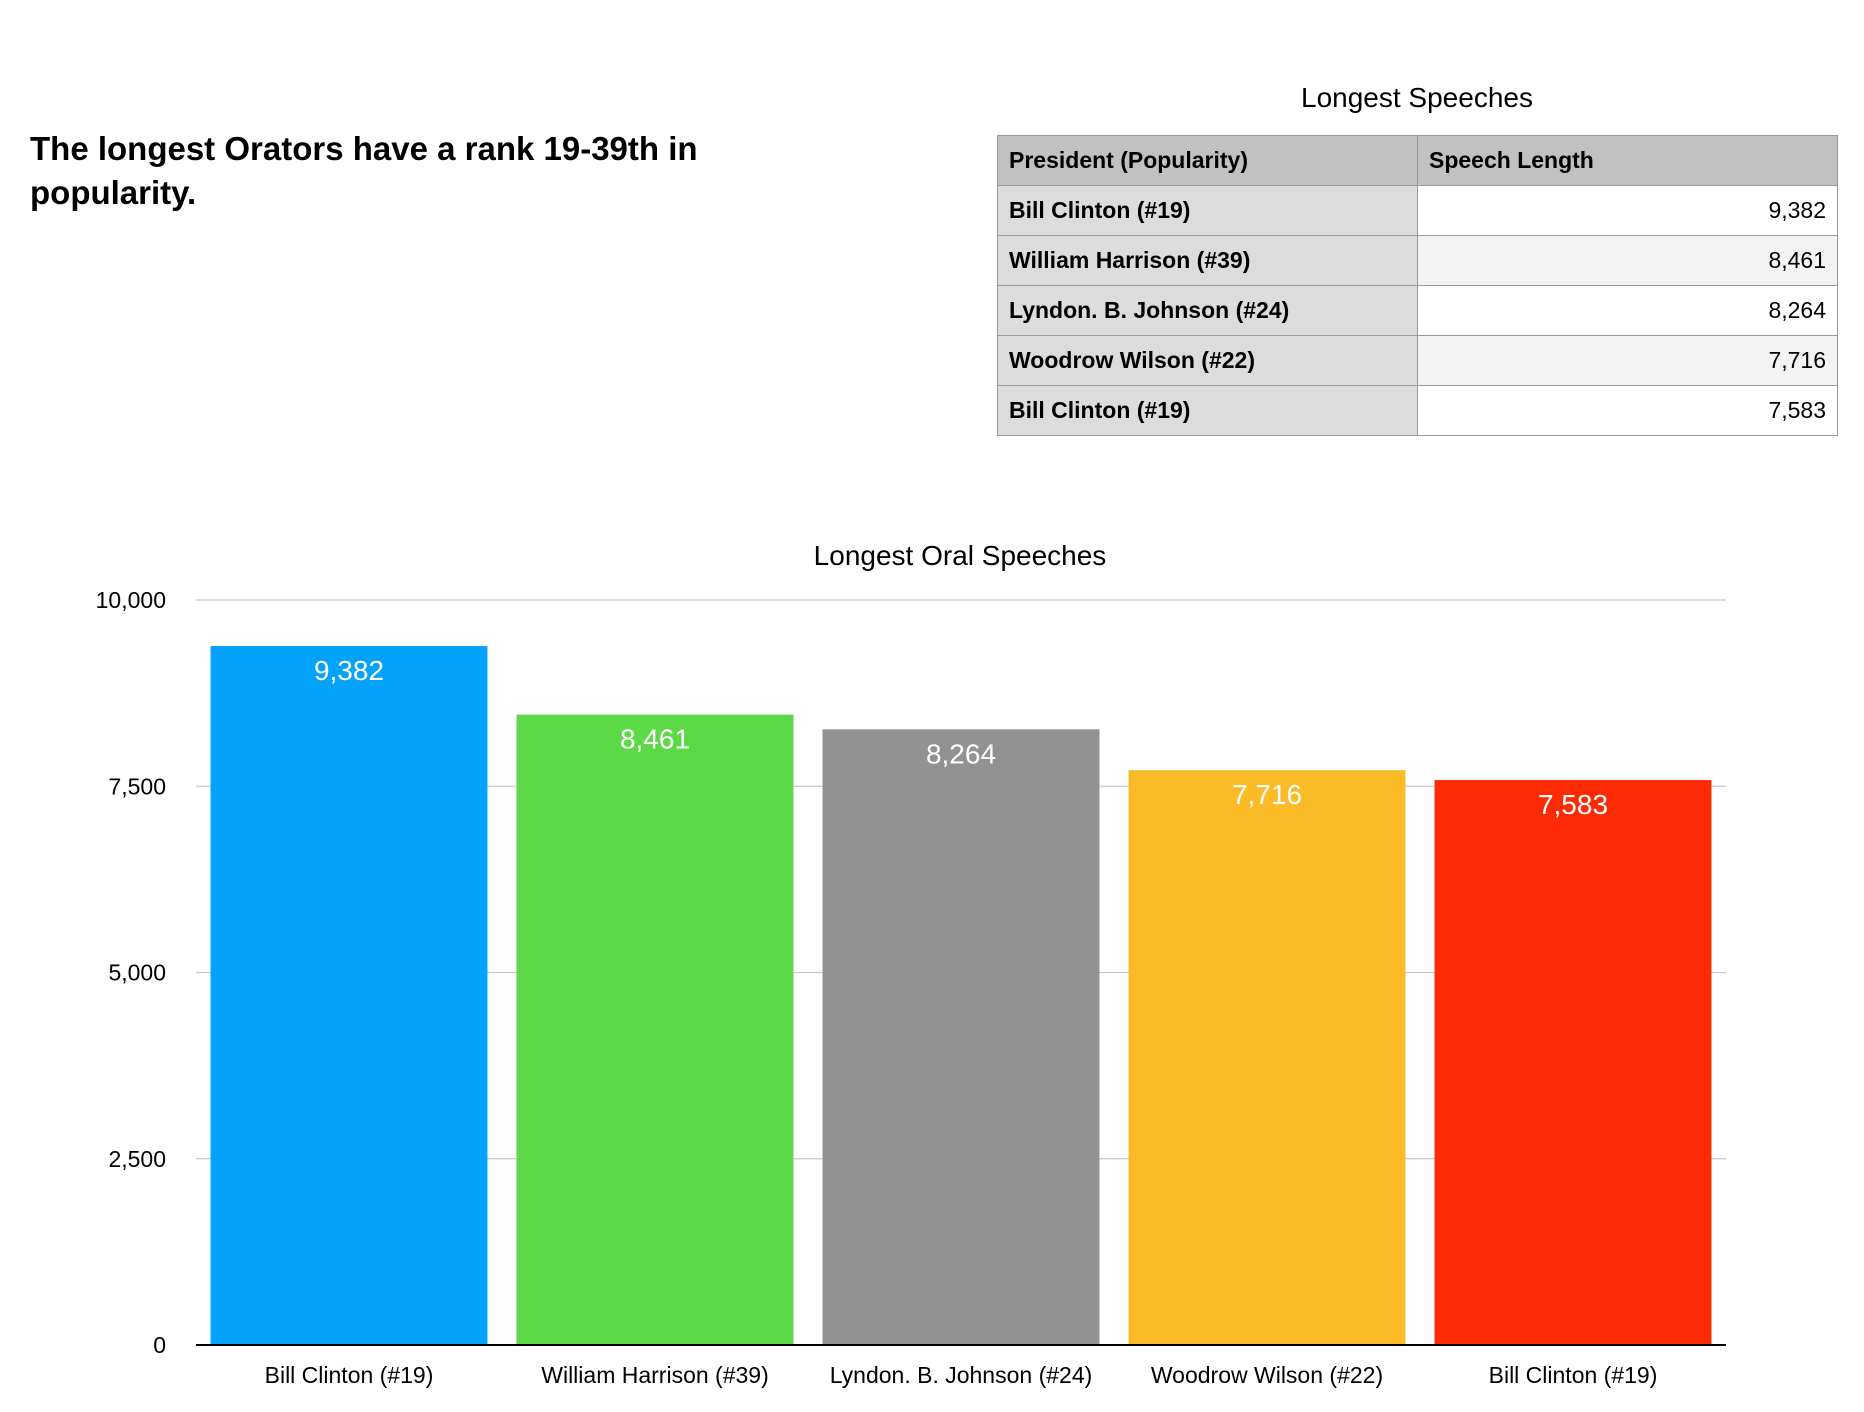 This screenshot has width=1864, height=1412. What do you see at coordinates (137, 786) in the screenshot?
I see `y-tick-label: 7,500` at bounding box center [137, 786].